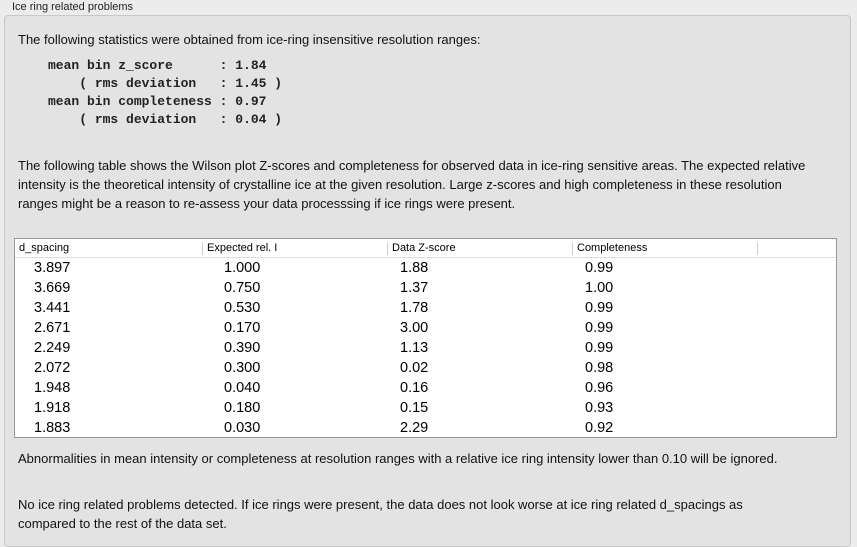 The image size is (857, 547). Describe the element at coordinates (242, 268) in the screenshot. I see `table-cell: 1.000` at that location.